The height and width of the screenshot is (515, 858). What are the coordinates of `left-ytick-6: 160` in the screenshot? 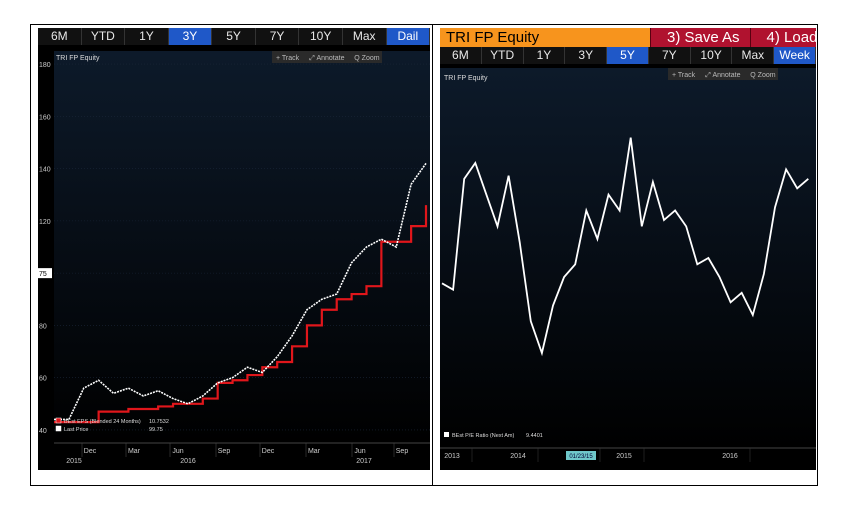 It's located at (45, 117).